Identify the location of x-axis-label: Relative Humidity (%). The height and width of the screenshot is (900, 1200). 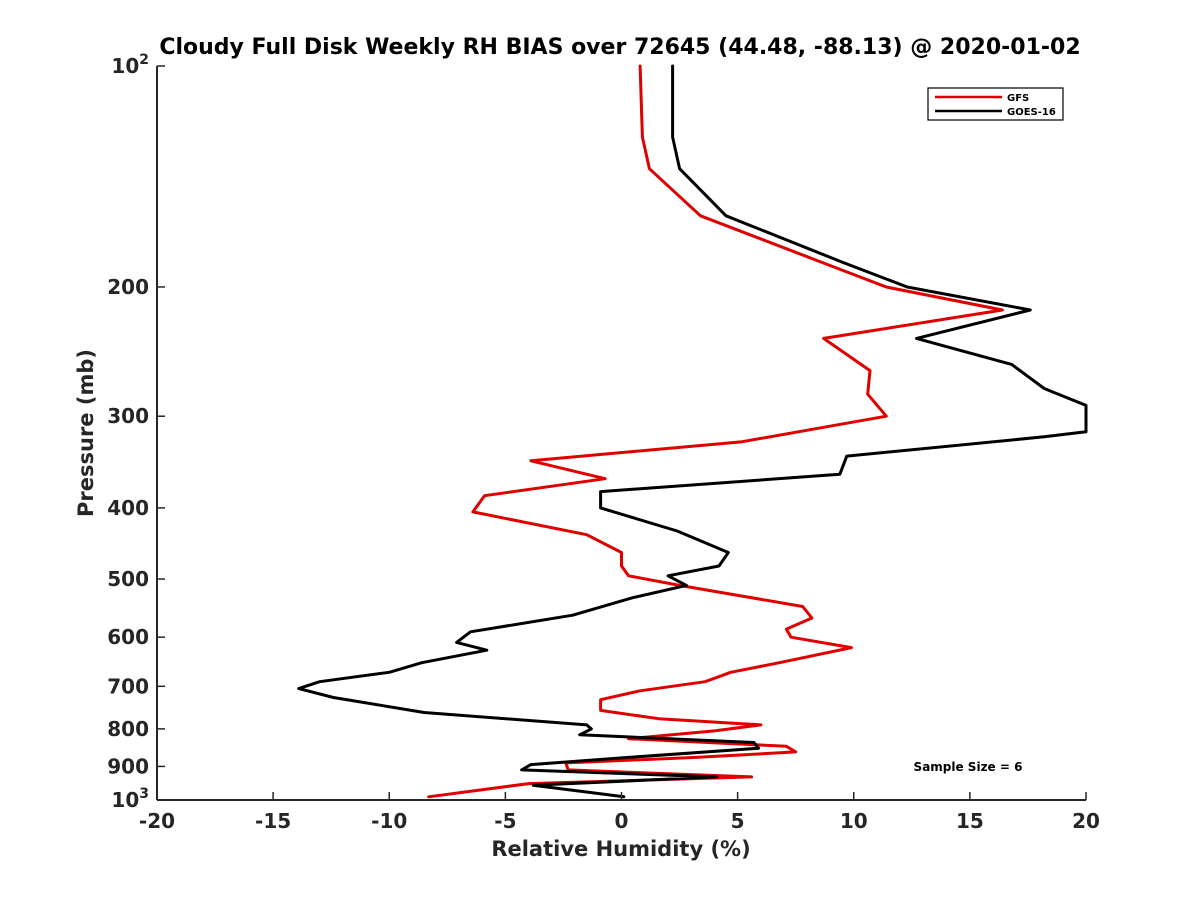
(620, 849).